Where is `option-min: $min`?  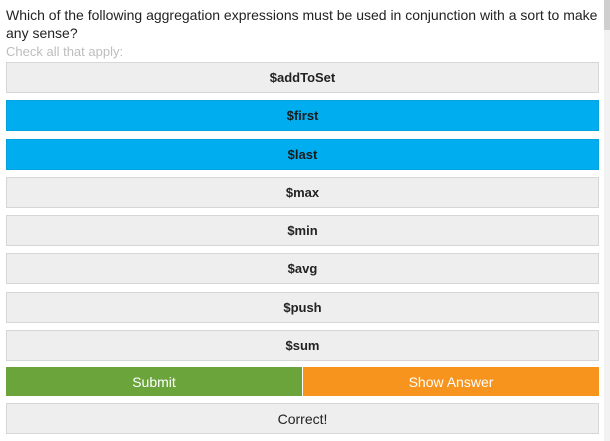 option-min: $min is located at coordinates (302, 231).